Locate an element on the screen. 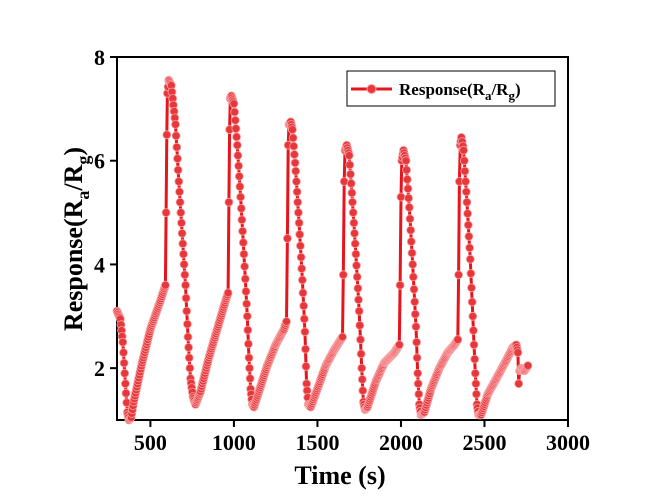 Image resolution: width=658 pixels, height=504 pixels. x-tick-label: 1000 is located at coordinates (234, 442).